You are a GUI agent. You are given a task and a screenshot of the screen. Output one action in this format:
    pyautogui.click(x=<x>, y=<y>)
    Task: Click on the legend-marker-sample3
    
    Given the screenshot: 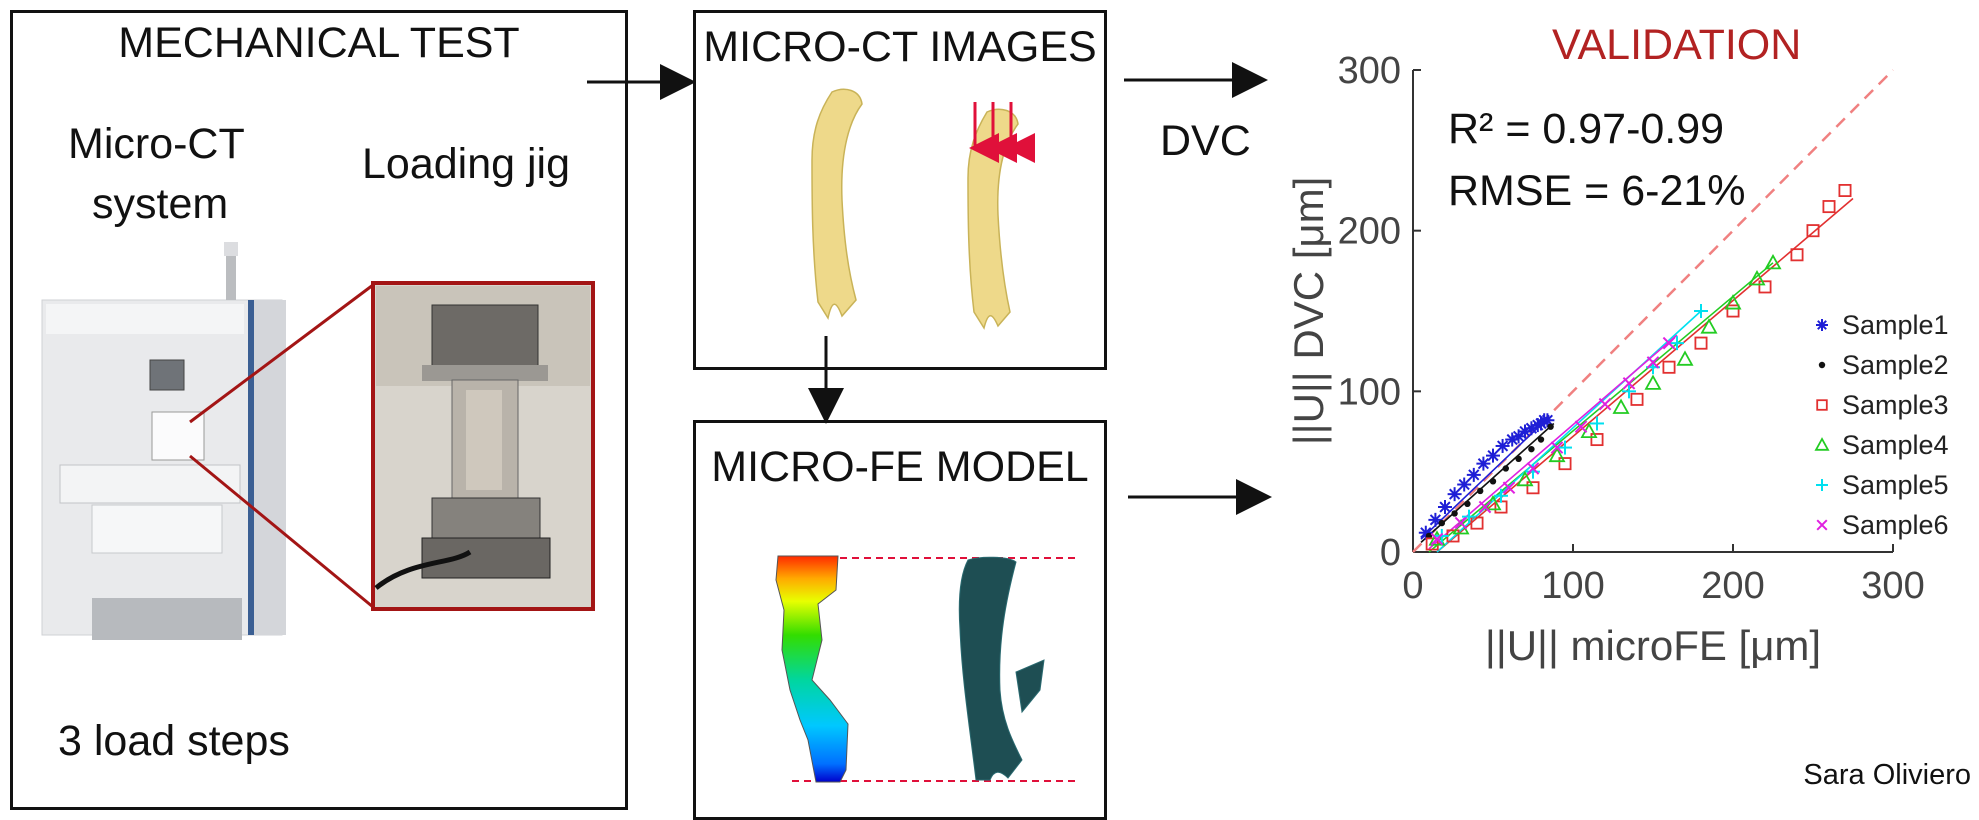 What is the action you would take?
    pyautogui.click(x=1822, y=405)
    